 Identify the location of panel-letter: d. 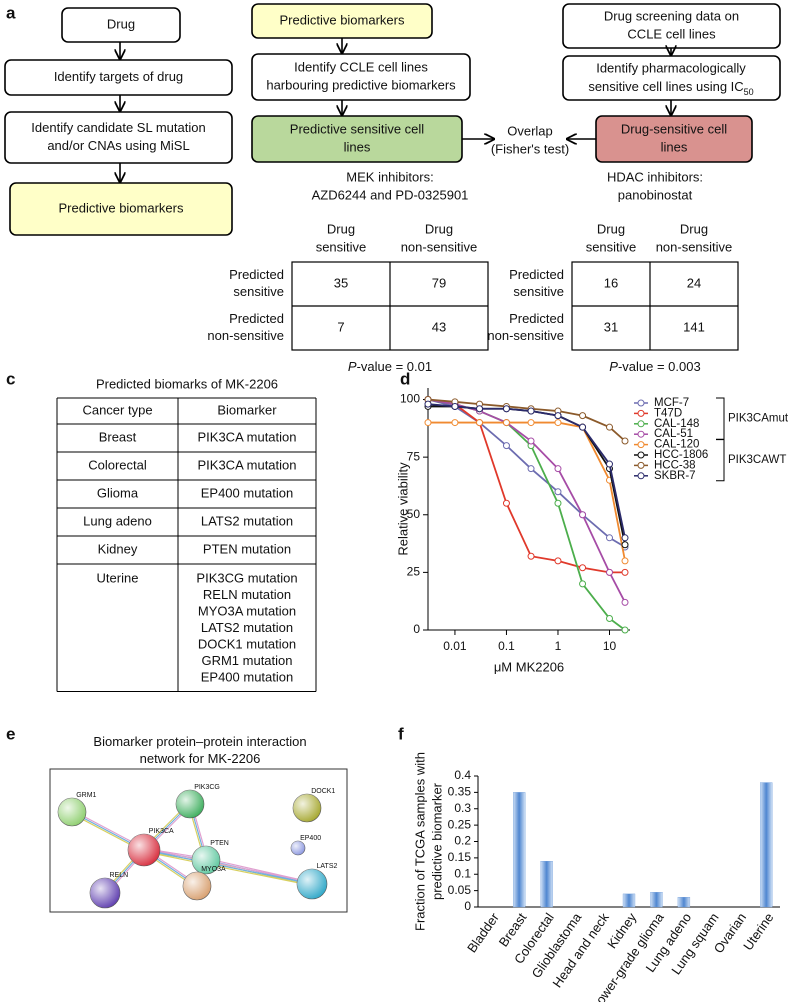
(405, 378).